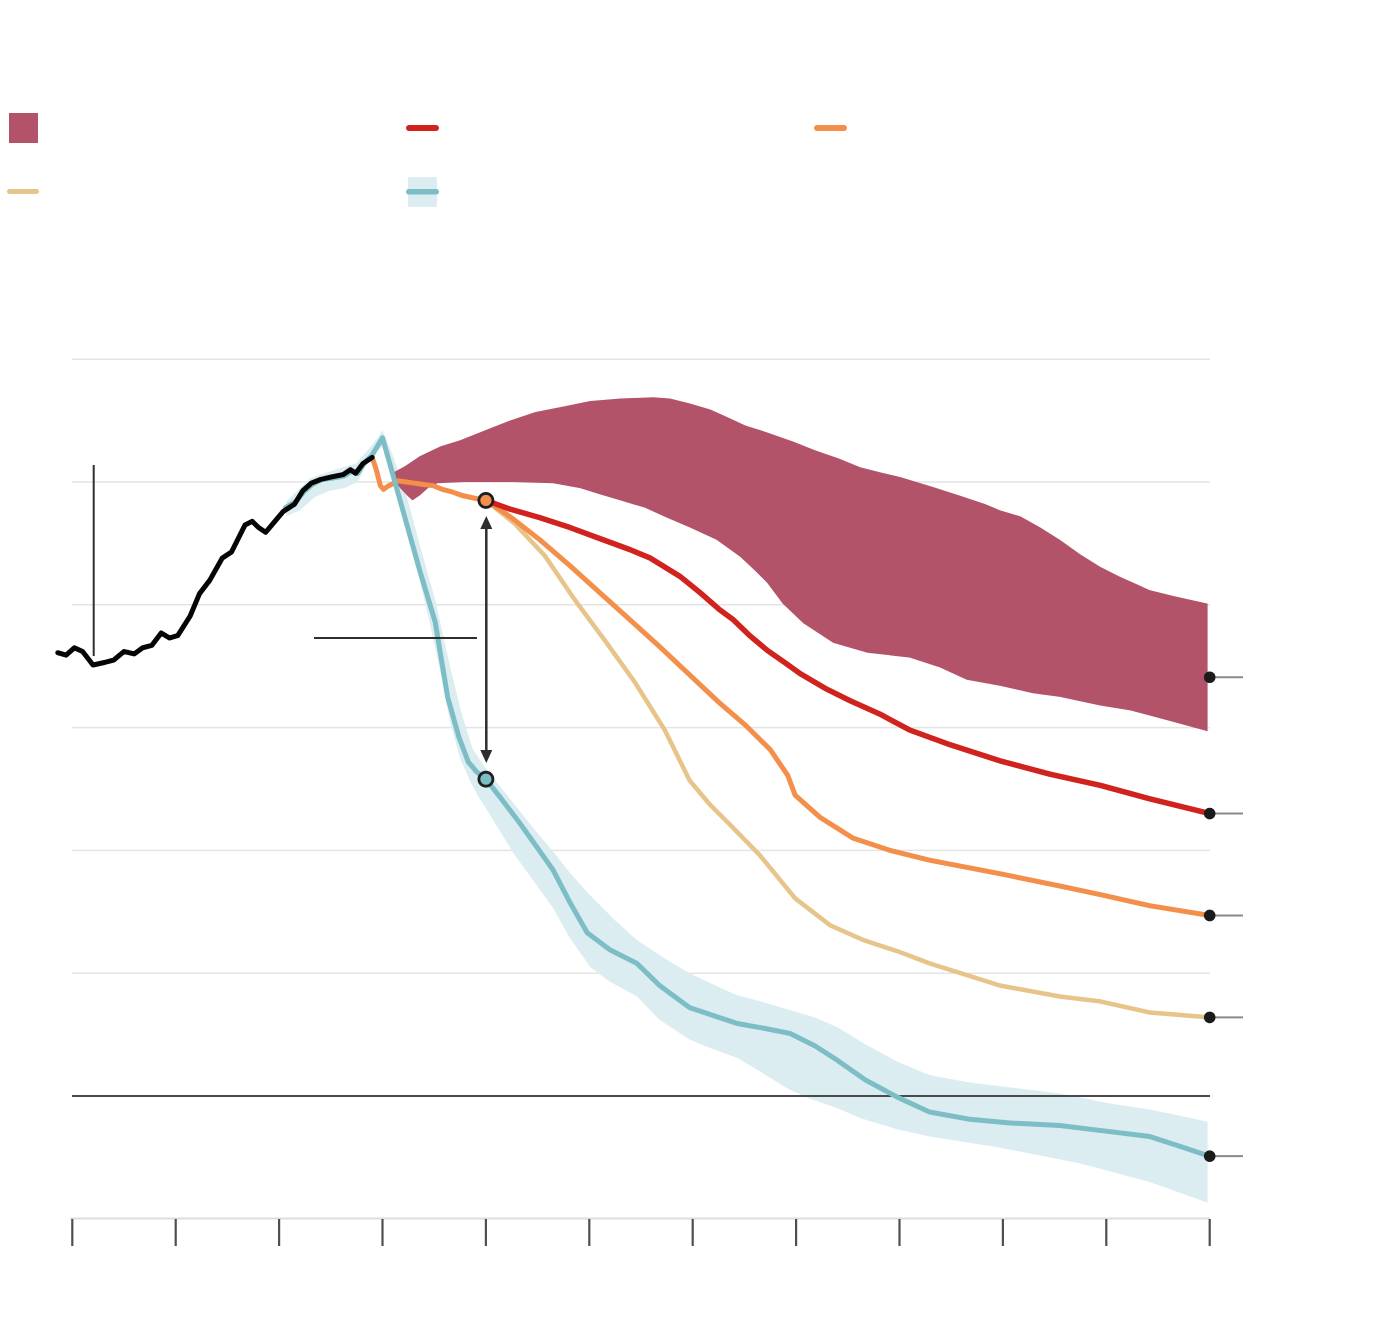 This screenshot has width=1400, height=1342. Describe the element at coordinates (1209, 915) in the screenshot. I see `pledges-end-dot` at that location.